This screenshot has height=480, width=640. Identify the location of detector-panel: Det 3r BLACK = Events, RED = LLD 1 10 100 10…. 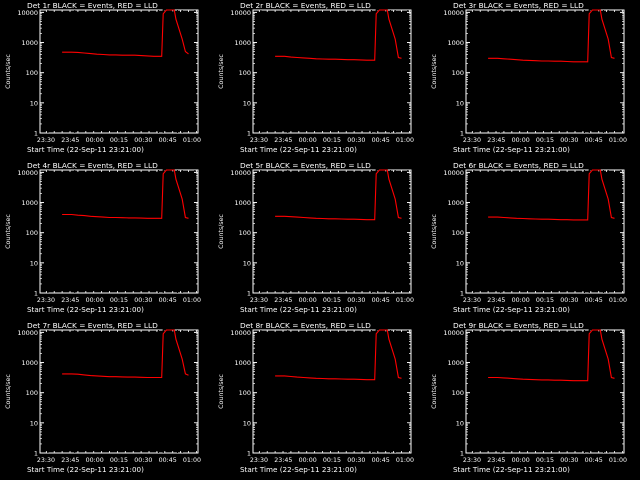
(532, 80).